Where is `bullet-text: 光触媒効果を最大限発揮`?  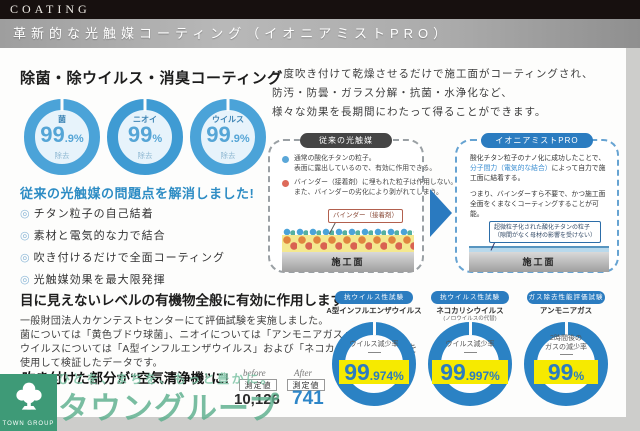
bullet-text: 光触媒効果を最大限発揮 is located at coordinates (99, 280).